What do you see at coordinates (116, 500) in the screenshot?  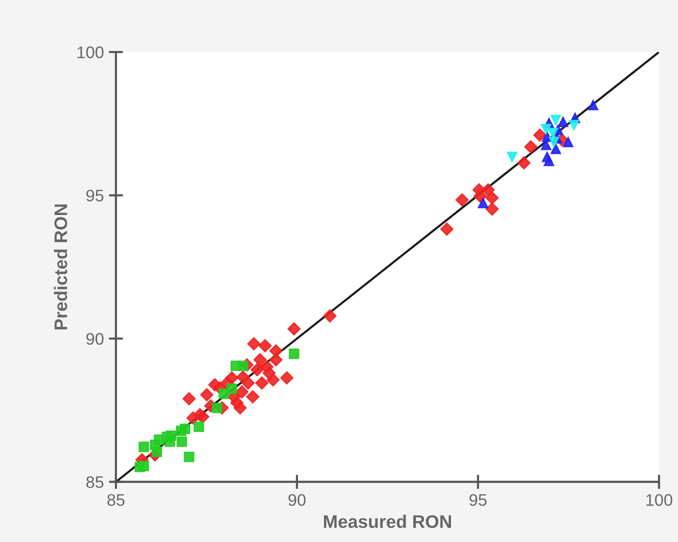 I see `x-tick-label: 85` at bounding box center [116, 500].